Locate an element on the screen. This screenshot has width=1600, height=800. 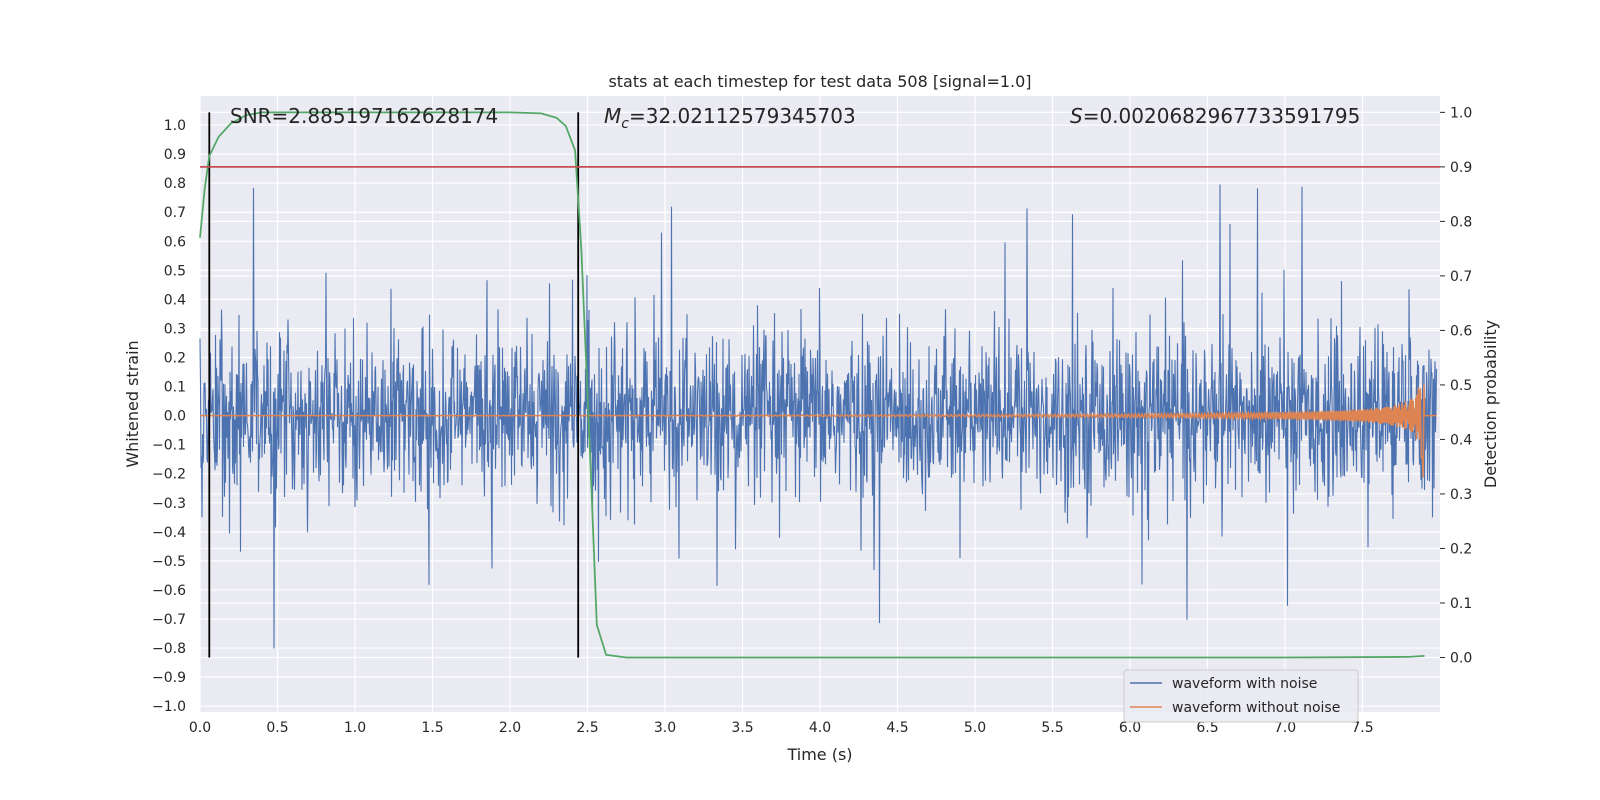
y-tick-label-right: 0.6 is located at coordinates (1461, 331).